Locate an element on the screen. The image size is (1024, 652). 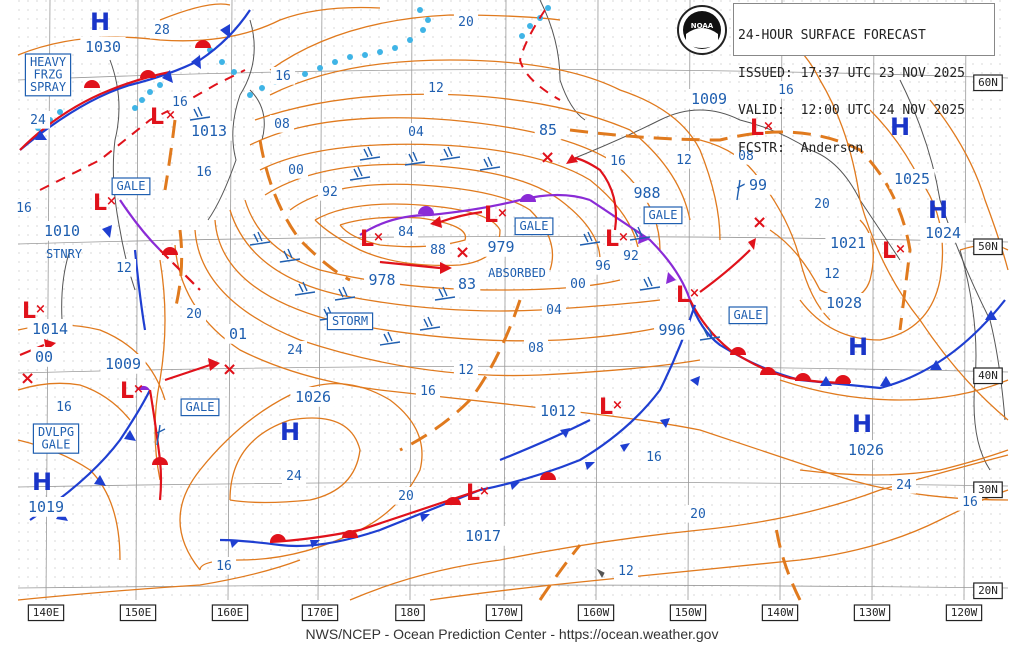
pressure-label: 00 is located at coordinates (44, 357).